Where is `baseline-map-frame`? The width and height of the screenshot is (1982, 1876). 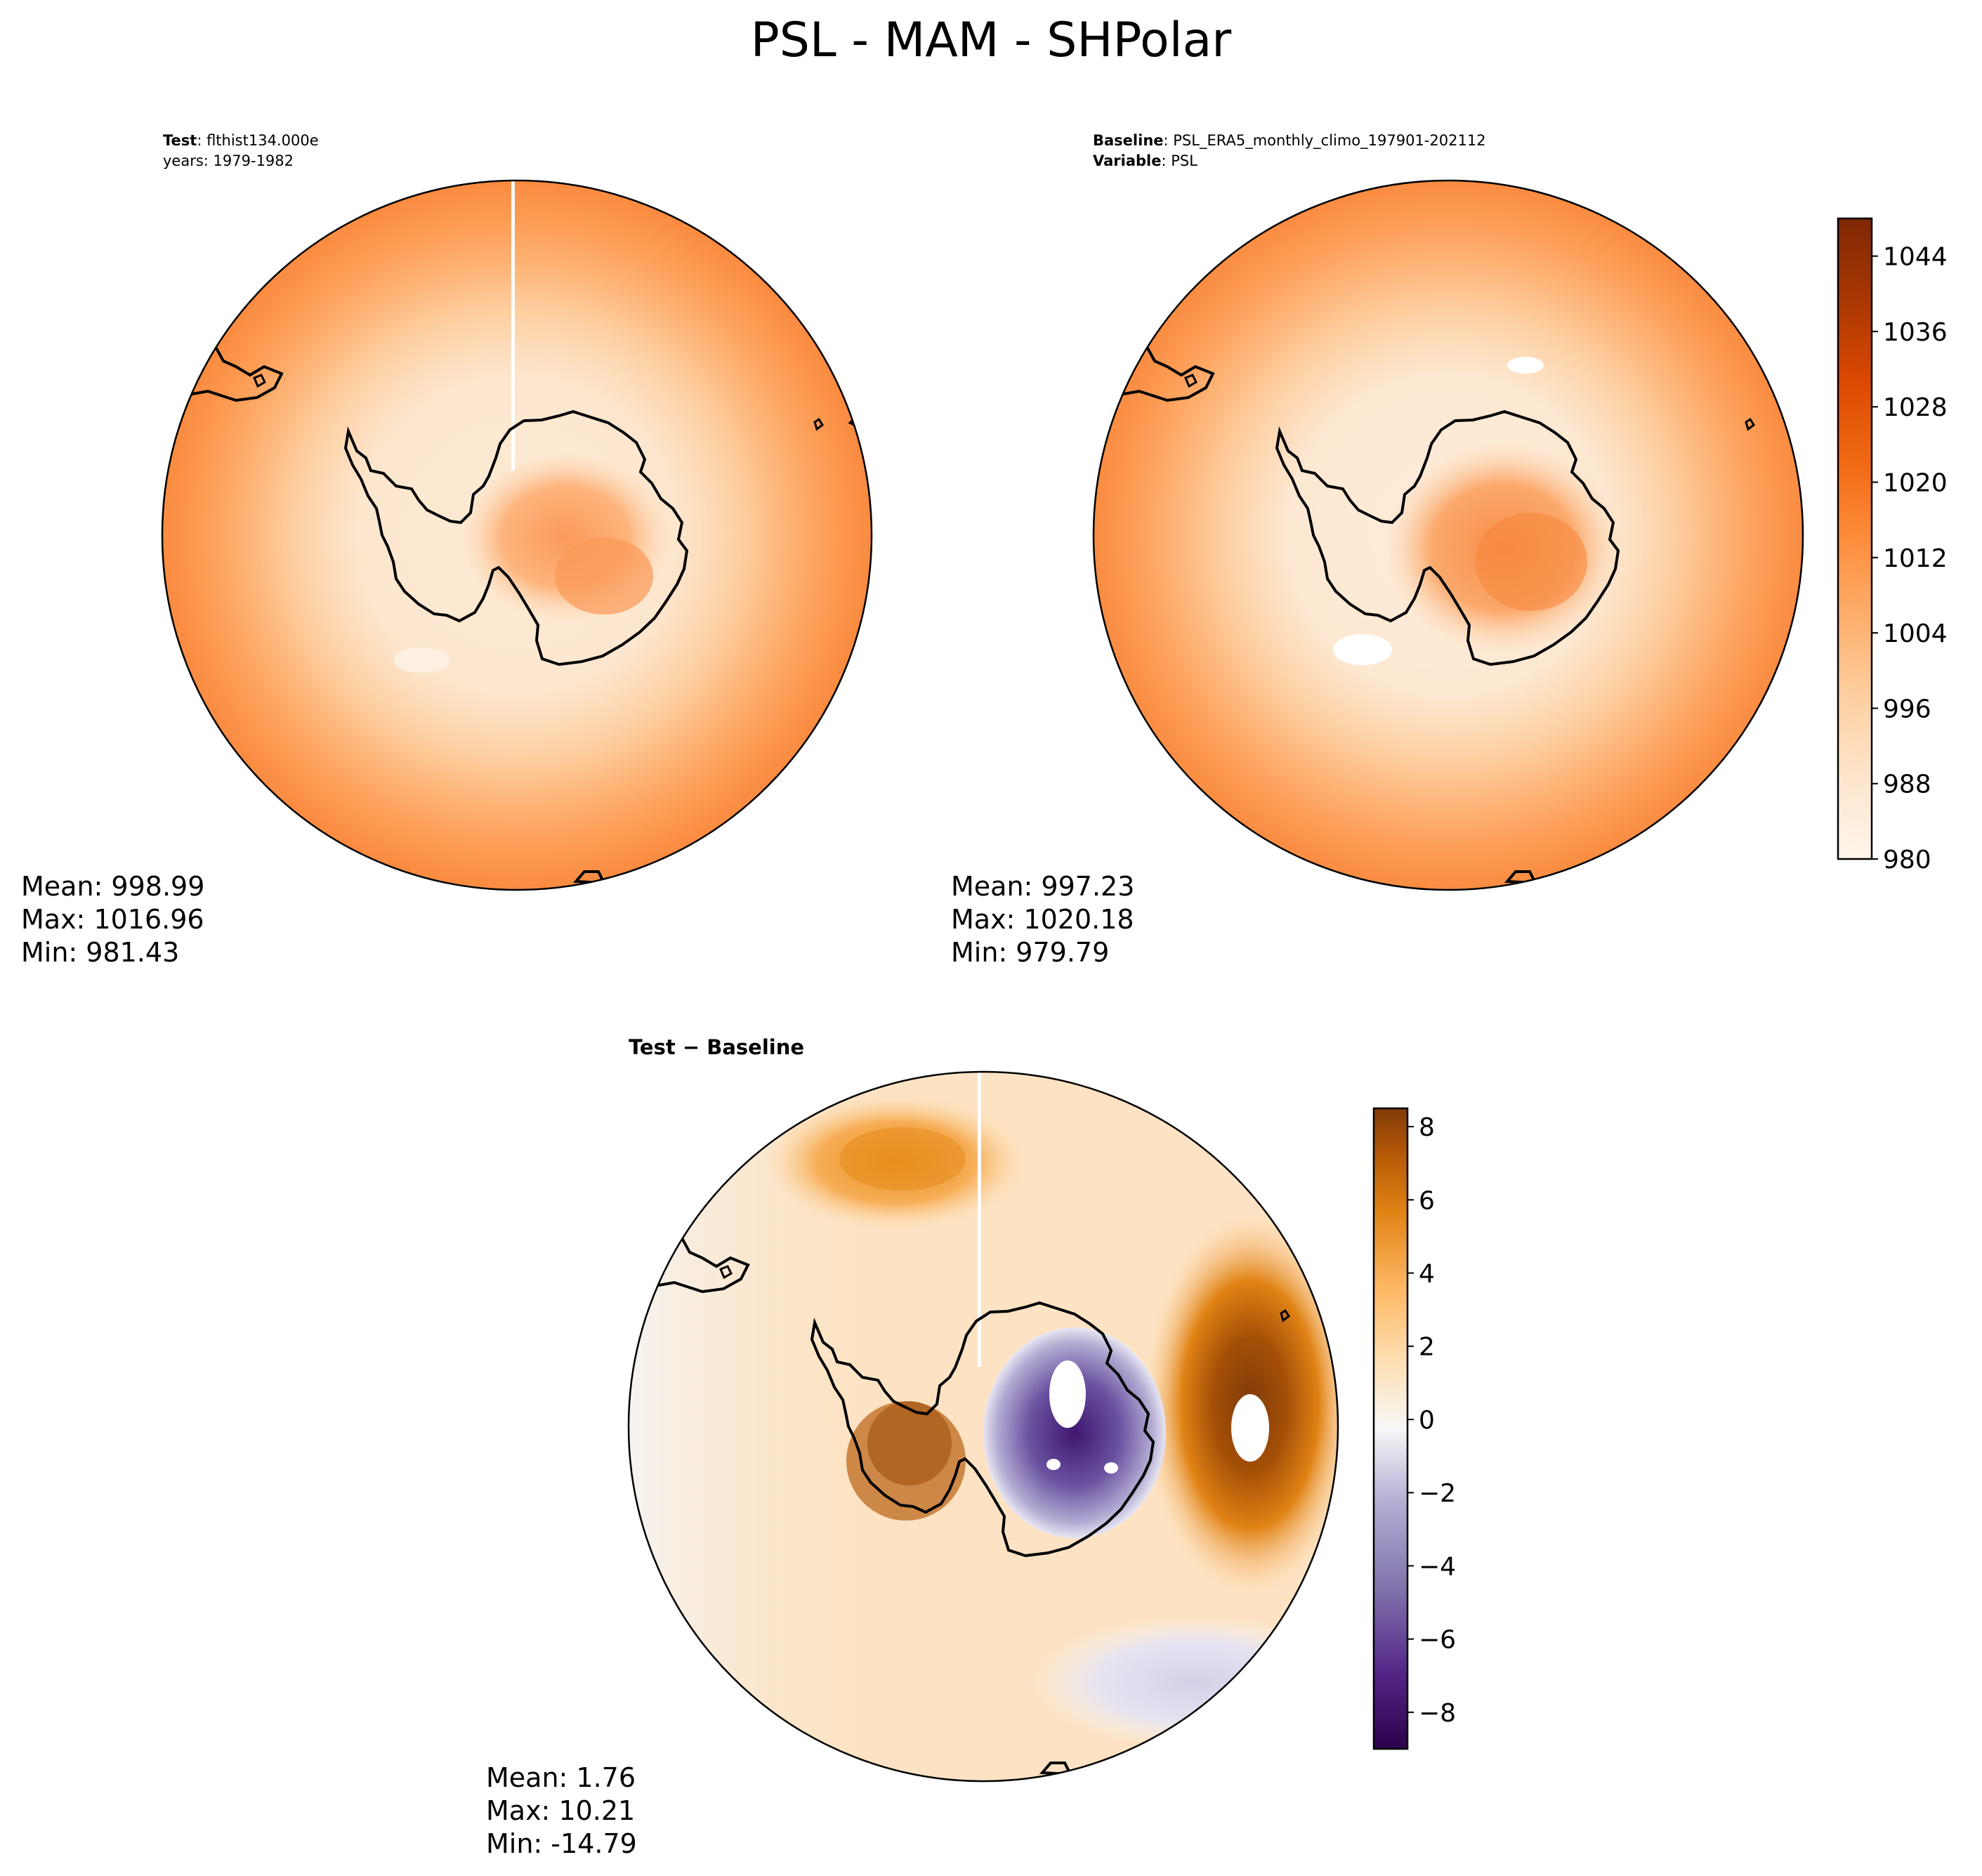
baseline-map-frame is located at coordinates (1448, 535).